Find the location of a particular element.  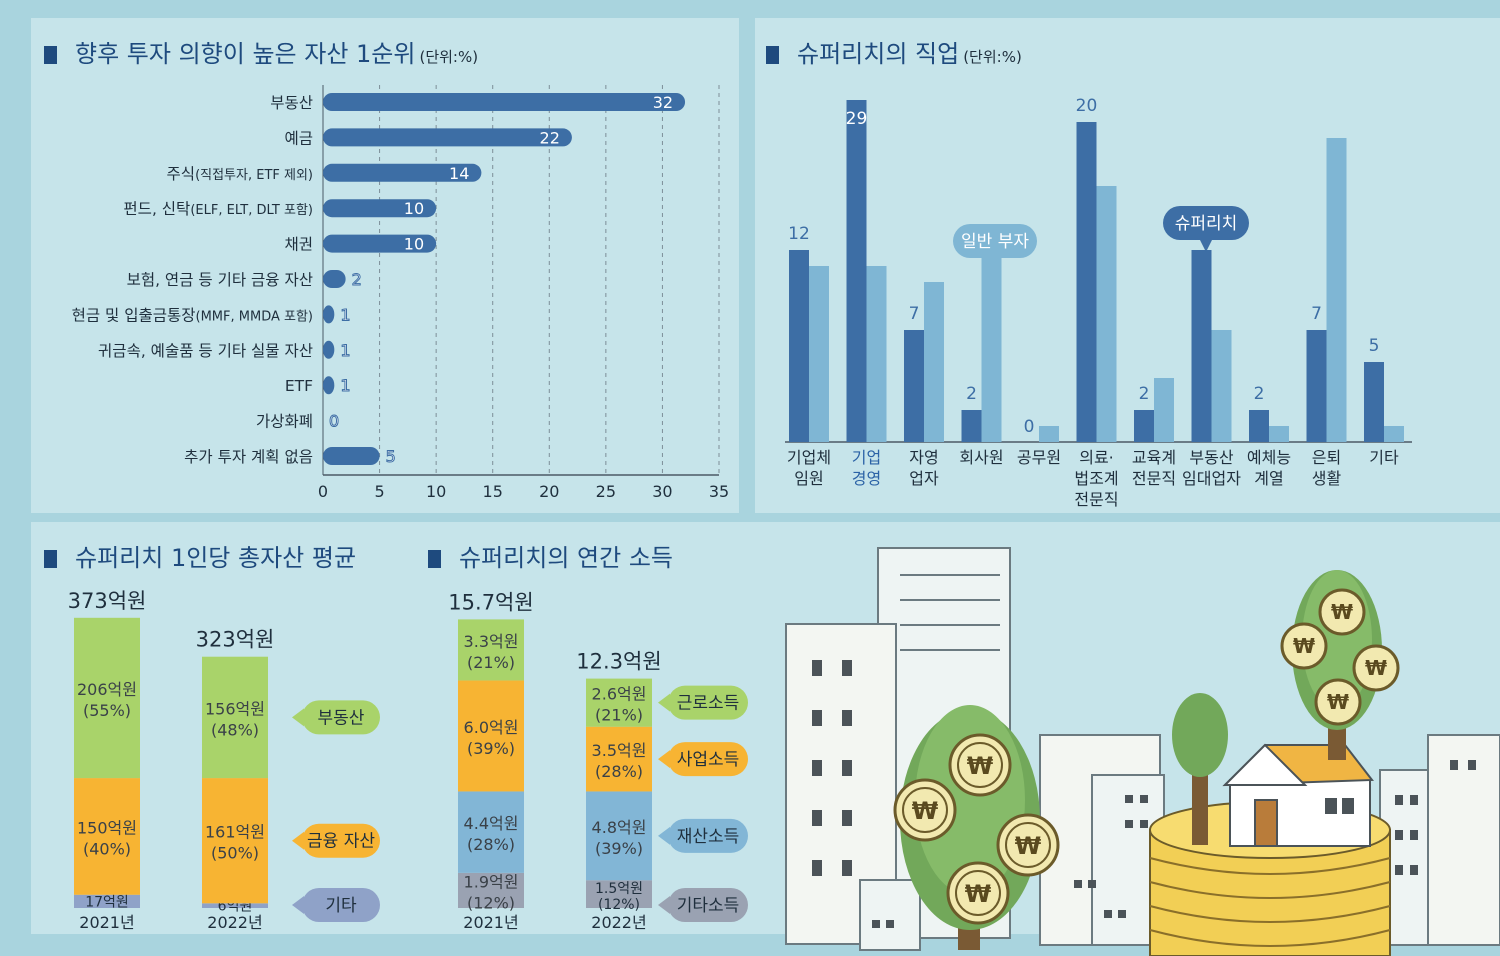

legend-label: 일반 부자 is located at coordinates (995, 242).